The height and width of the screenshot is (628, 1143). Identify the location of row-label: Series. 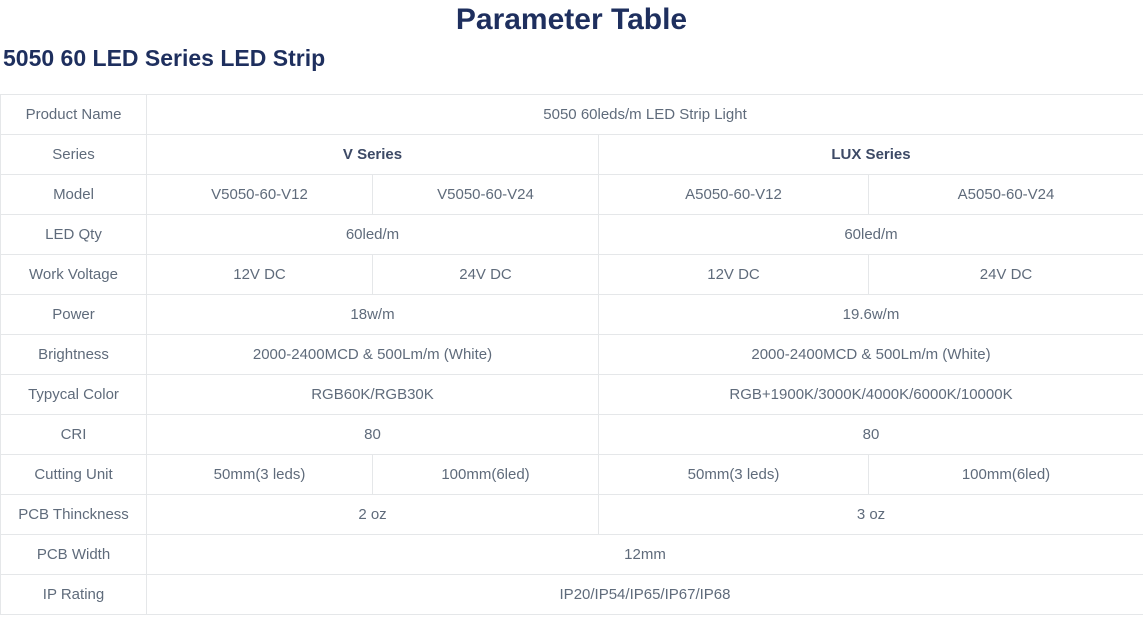
(74, 154).